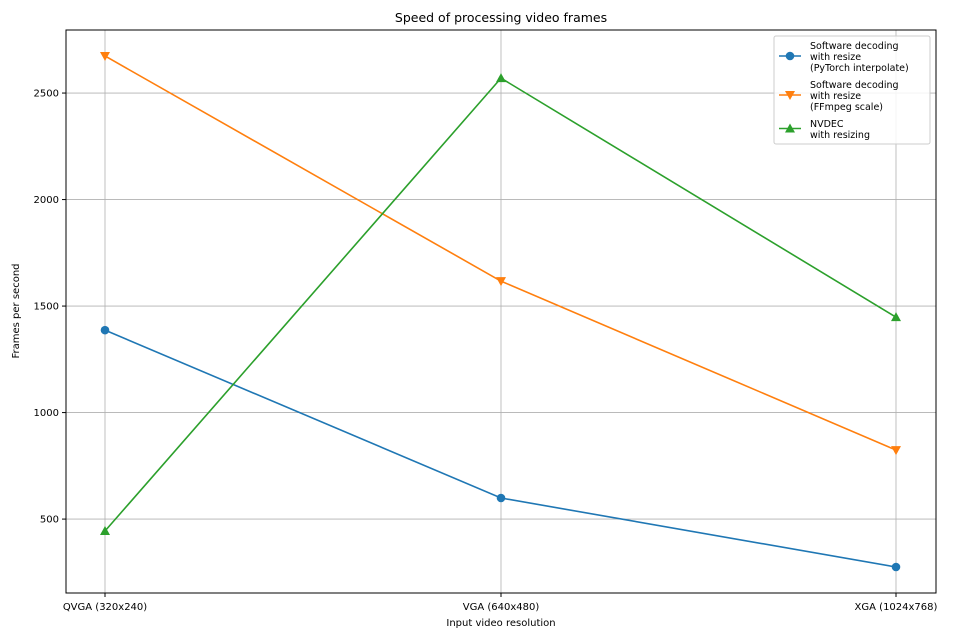 Image resolution: width=960 pixels, height=644 pixels. Describe the element at coordinates (501, 607) in the screenshot. I see `x-tick-label: VGA (640x480)` at that location.